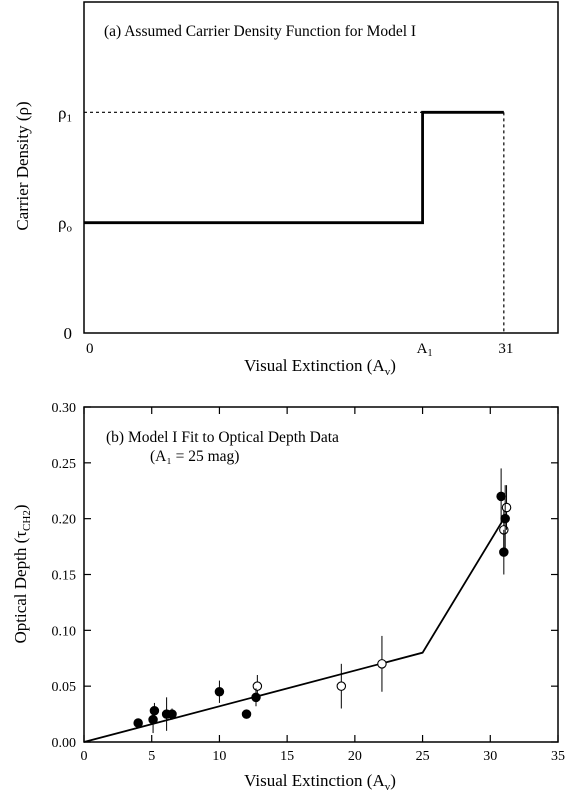 This screenshot has width=575, height=794. What do you see at coordinates (423, 756) in the screenshot?
I see `panel-b-x-tick-label: 25` at bounding box center [423, 756].